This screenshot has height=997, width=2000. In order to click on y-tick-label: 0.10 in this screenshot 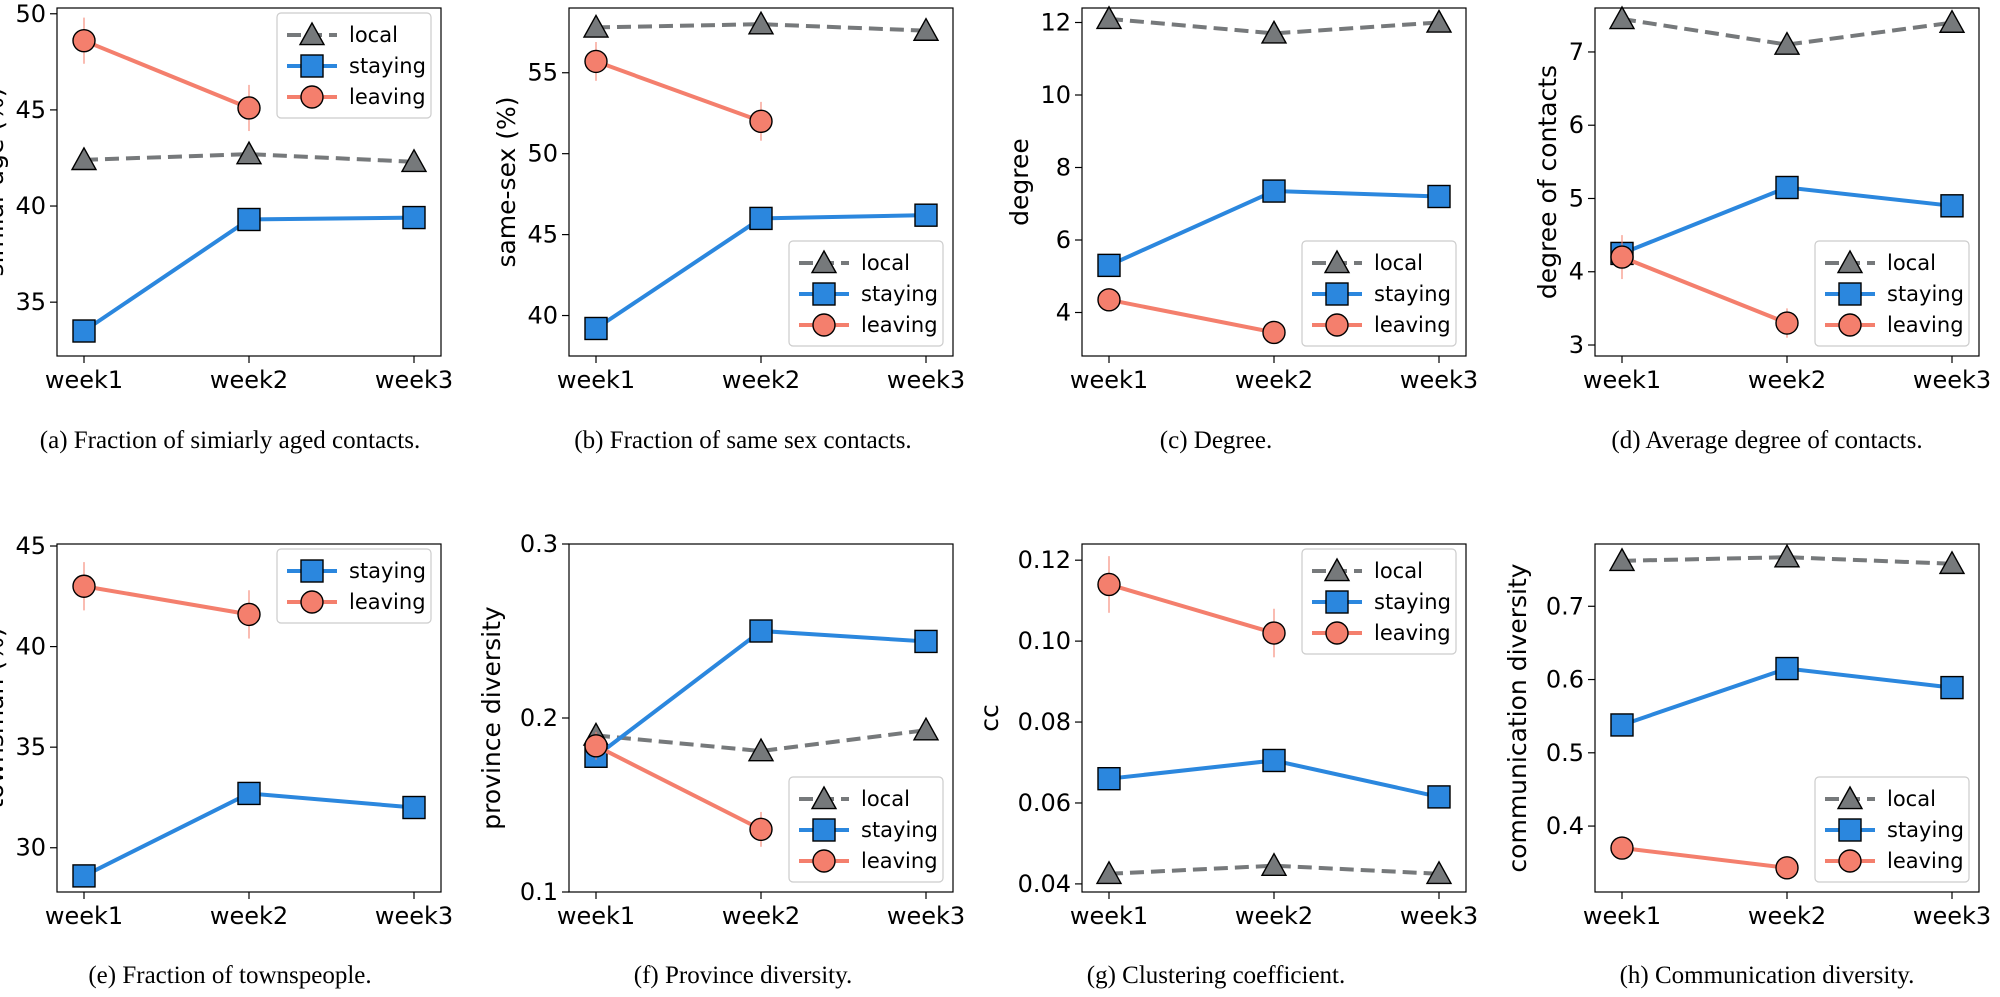, I will do `click(1044, 641)`.